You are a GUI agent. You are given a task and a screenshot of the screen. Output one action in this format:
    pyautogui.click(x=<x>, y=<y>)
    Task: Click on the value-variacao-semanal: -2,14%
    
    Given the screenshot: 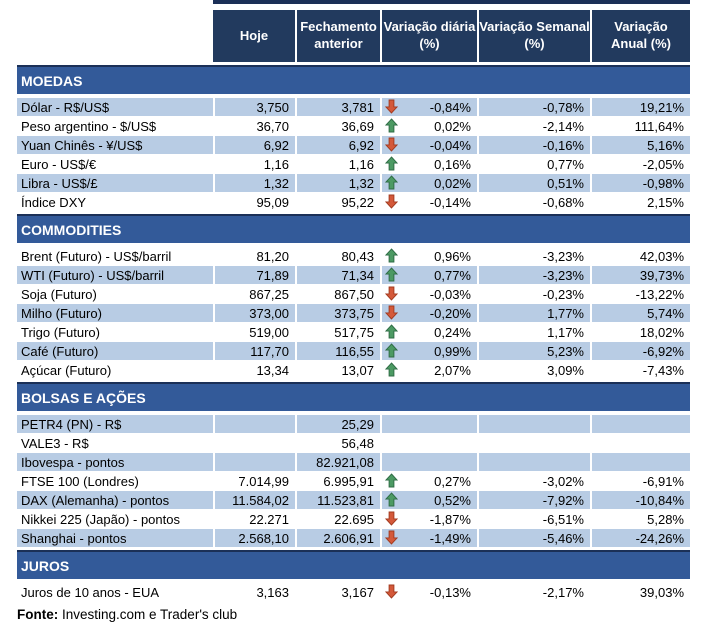 What is the action you would take?
    pyautogui.click(x=563, y=126)
    